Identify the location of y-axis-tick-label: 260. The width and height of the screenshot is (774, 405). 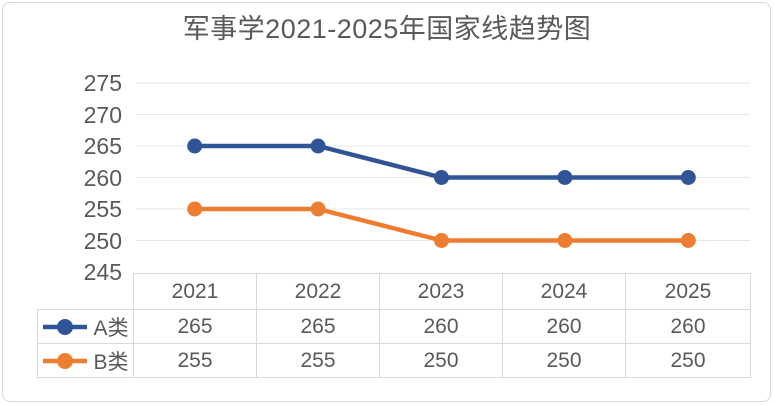
(102, 177).